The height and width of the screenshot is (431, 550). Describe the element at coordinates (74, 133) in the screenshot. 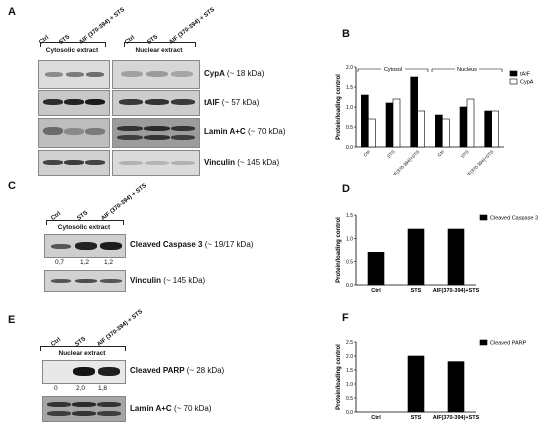

I see `blot-lamin-cytosolic` at that location.